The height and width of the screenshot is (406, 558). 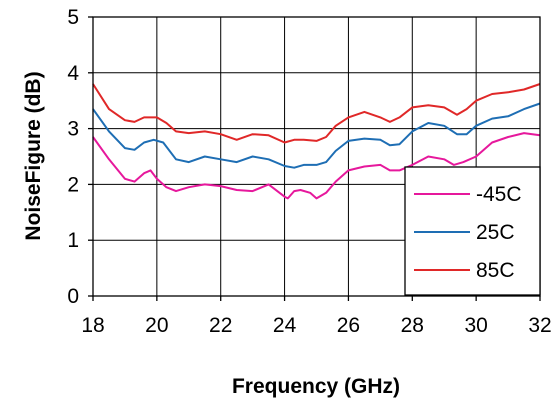 I want to click on legend-label-series-1: 25C, so click(x=495, y=232).